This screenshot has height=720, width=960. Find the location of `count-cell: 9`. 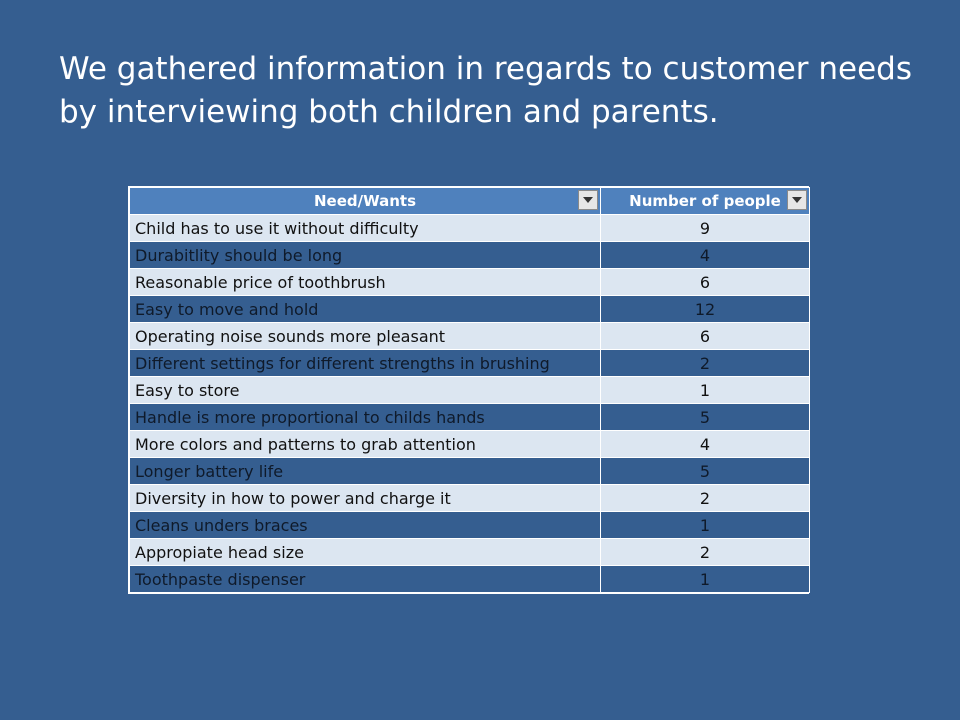

count-cell: 9 is located at coordinates (705, 228).